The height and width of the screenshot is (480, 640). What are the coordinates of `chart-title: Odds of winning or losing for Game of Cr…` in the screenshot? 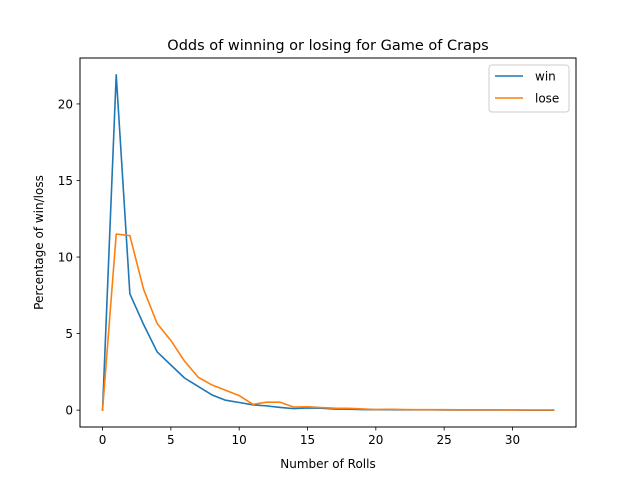 It's located at (327, 46).